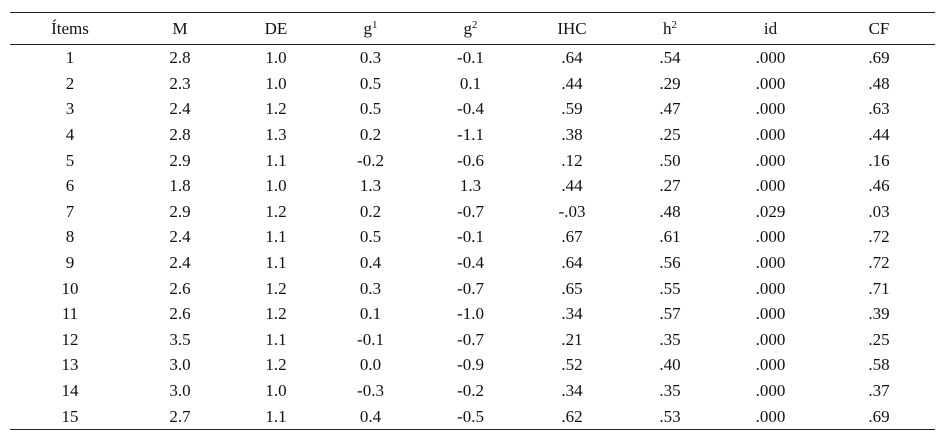 This screenshot has height=445, width=947. I want to click on table-header: Ítems M DE g1 g2 IHC h2 id CF, so click(472, 28).